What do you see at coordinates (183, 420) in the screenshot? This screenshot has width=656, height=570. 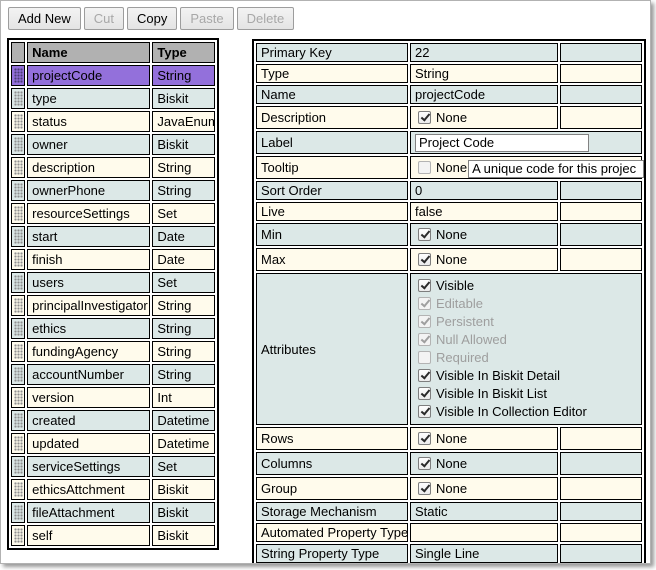 I see `field-type-cell: Datetime` at bounding box center [183, 420].